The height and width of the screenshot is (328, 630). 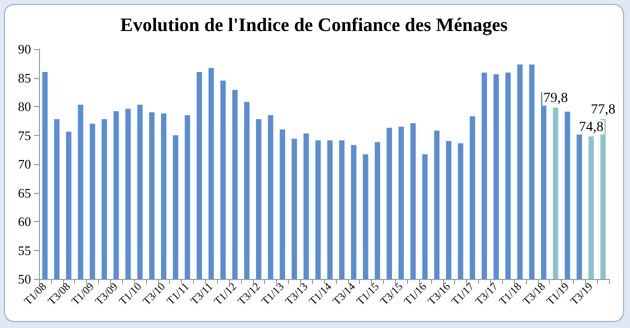 I want to click on y-tick-label: 55, so click(x=24, y=250).